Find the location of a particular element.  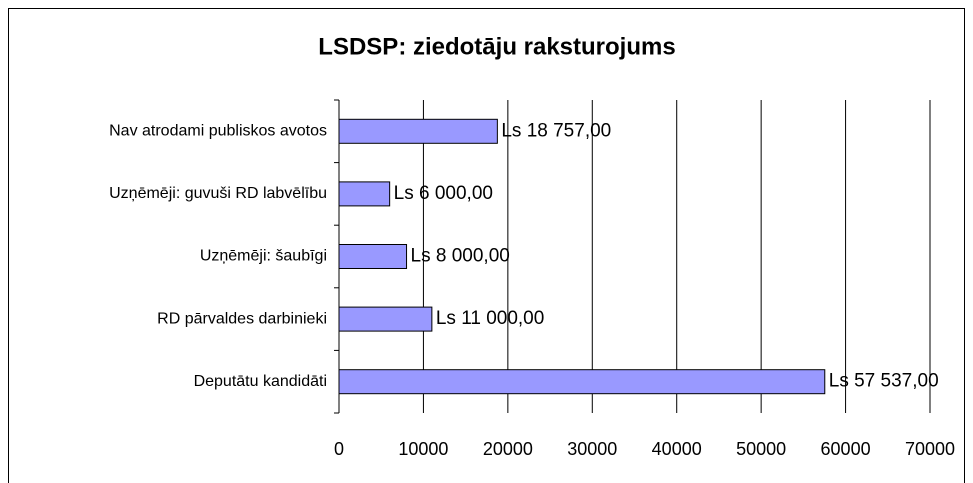

x-tick-label: 60000 is located at coordinates (846, 449).